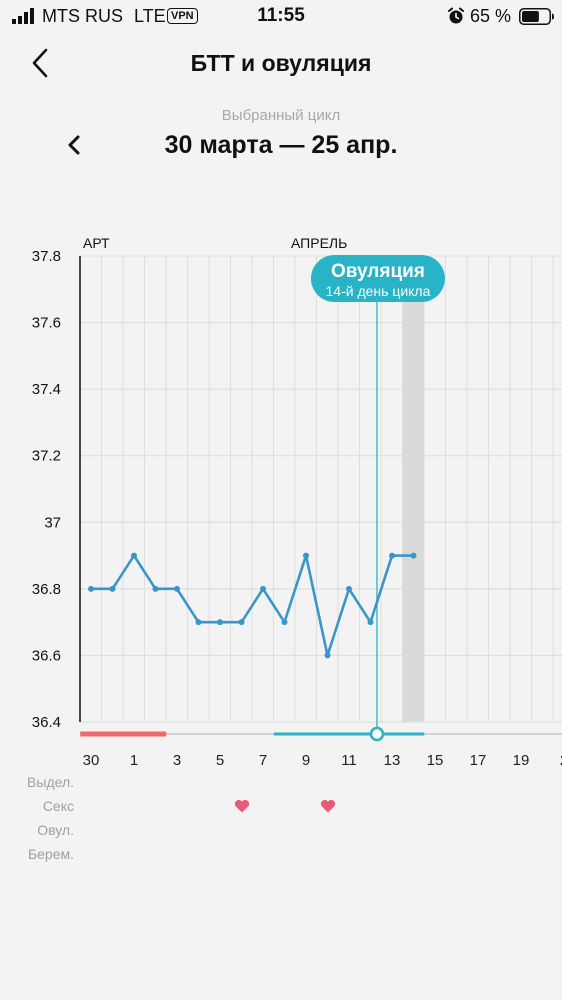 The height and width of the screenshot is (1000, 562). I want to click on status-time: 11:55, so click(281, 15).